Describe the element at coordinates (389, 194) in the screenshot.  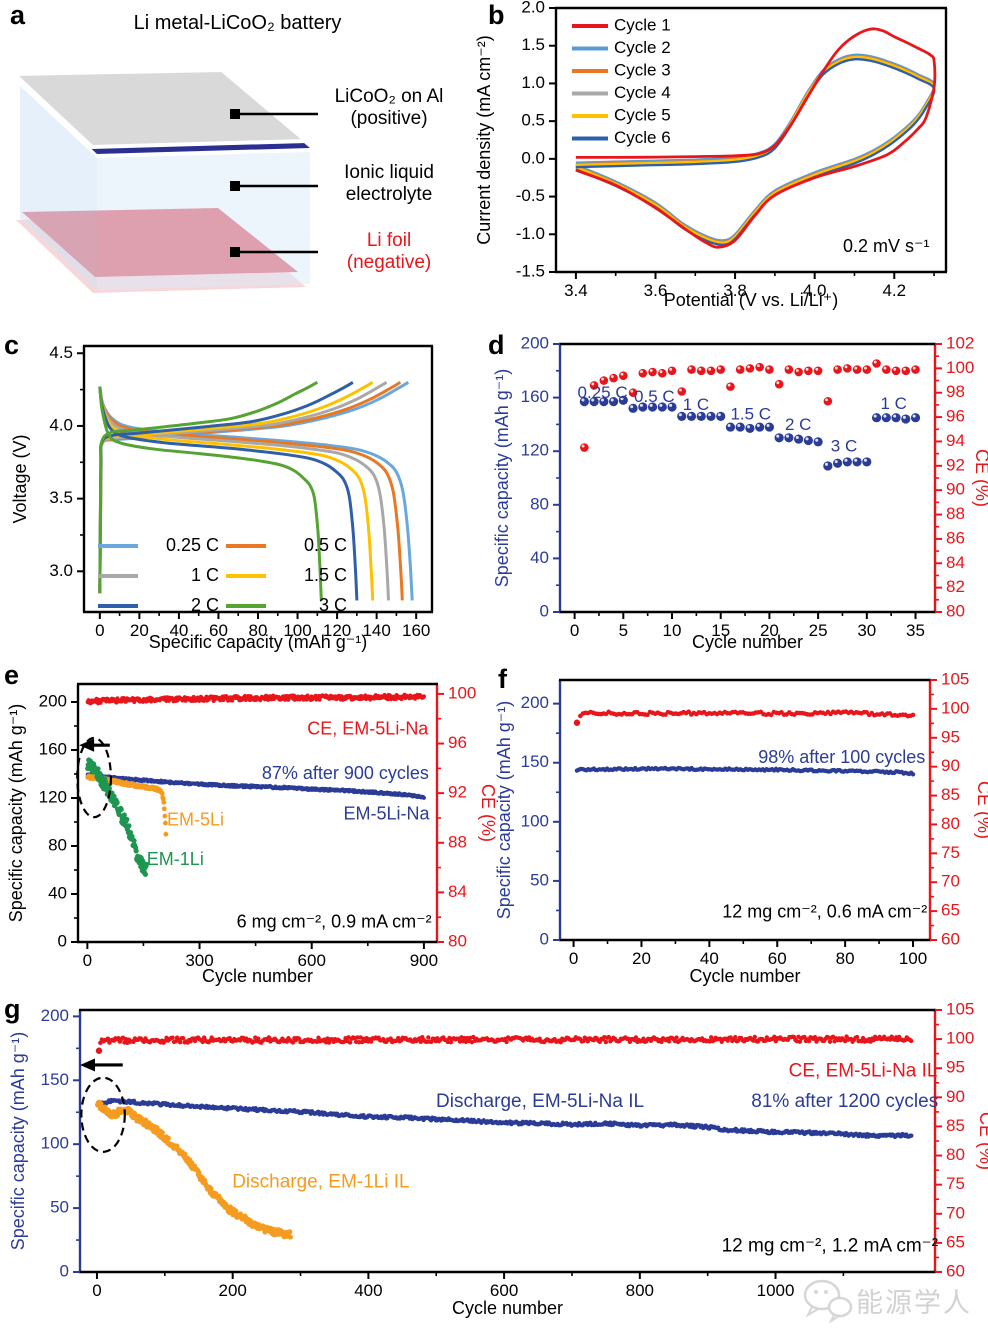
I see `electrolyte-label-line2: electrolyte` at that location.